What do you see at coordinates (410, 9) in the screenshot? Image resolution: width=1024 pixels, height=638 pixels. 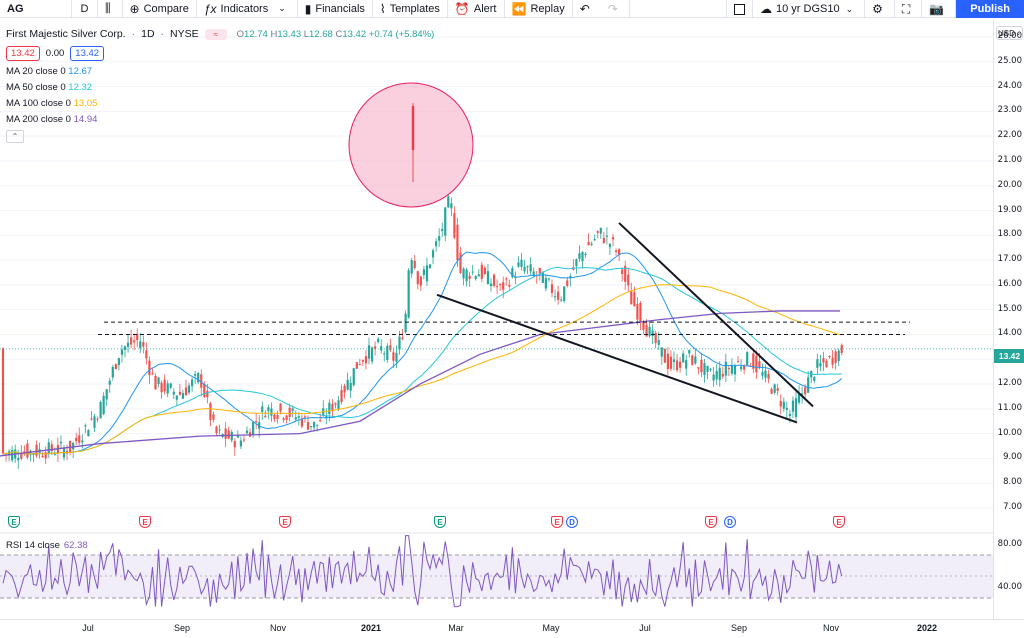 I see `templates-button: ⌇ Templates` at bounding box center [410, 9].